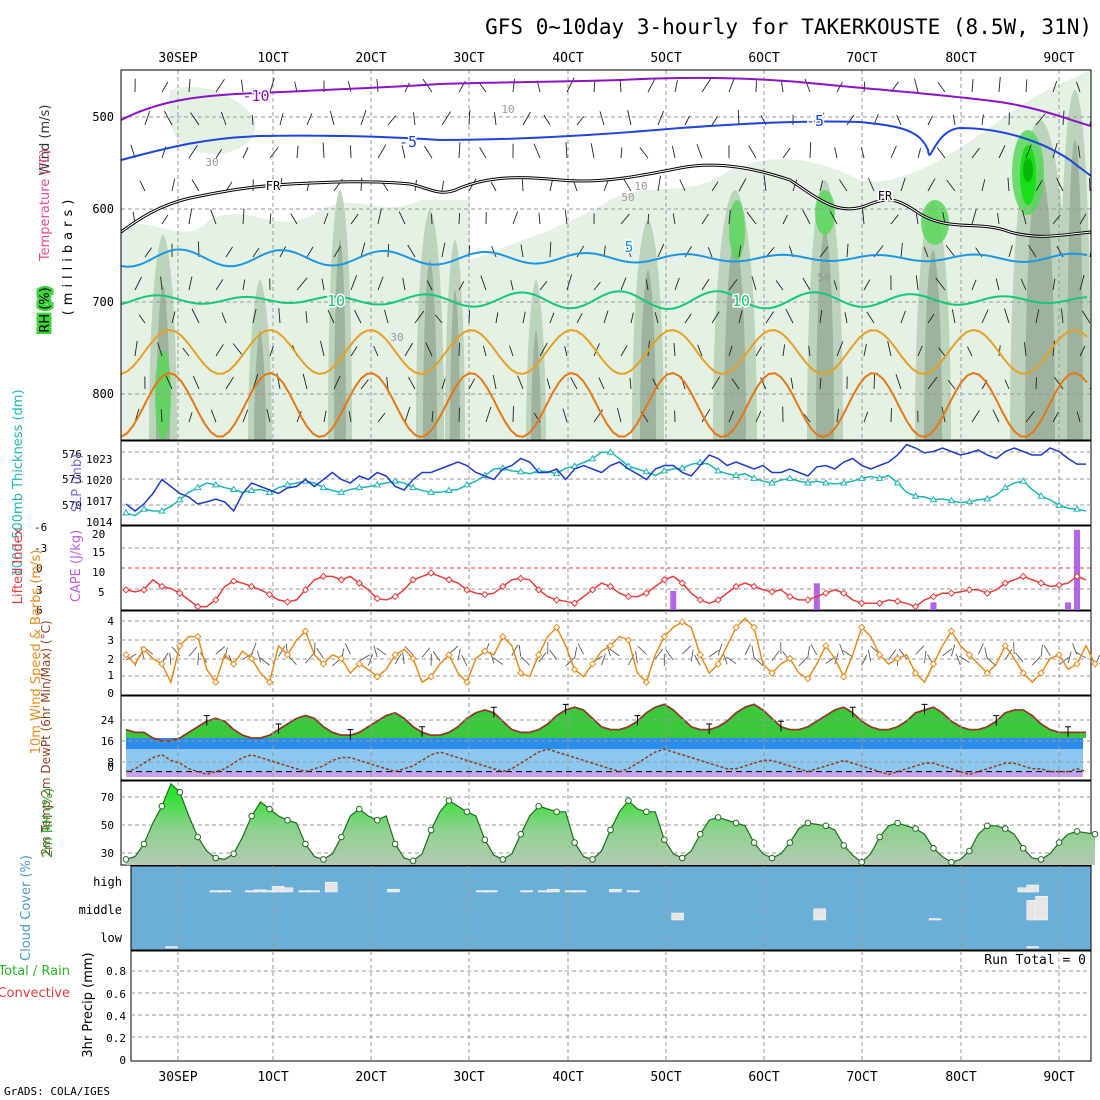  What do you see at coordinates (815, 121) in the screenshot?
I see `contour-label: -5` at bounding box center [815, 121].